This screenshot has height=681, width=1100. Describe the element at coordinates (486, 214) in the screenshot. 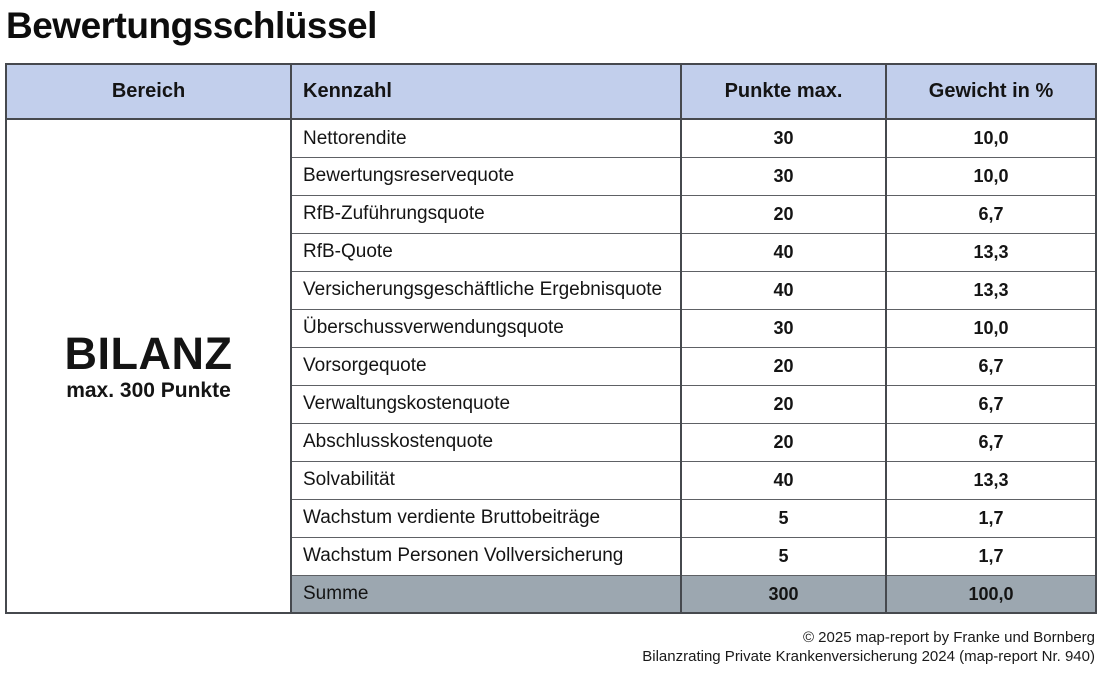

I see `kennzahl-cell: RfB-Zuführungsquote` at that location.